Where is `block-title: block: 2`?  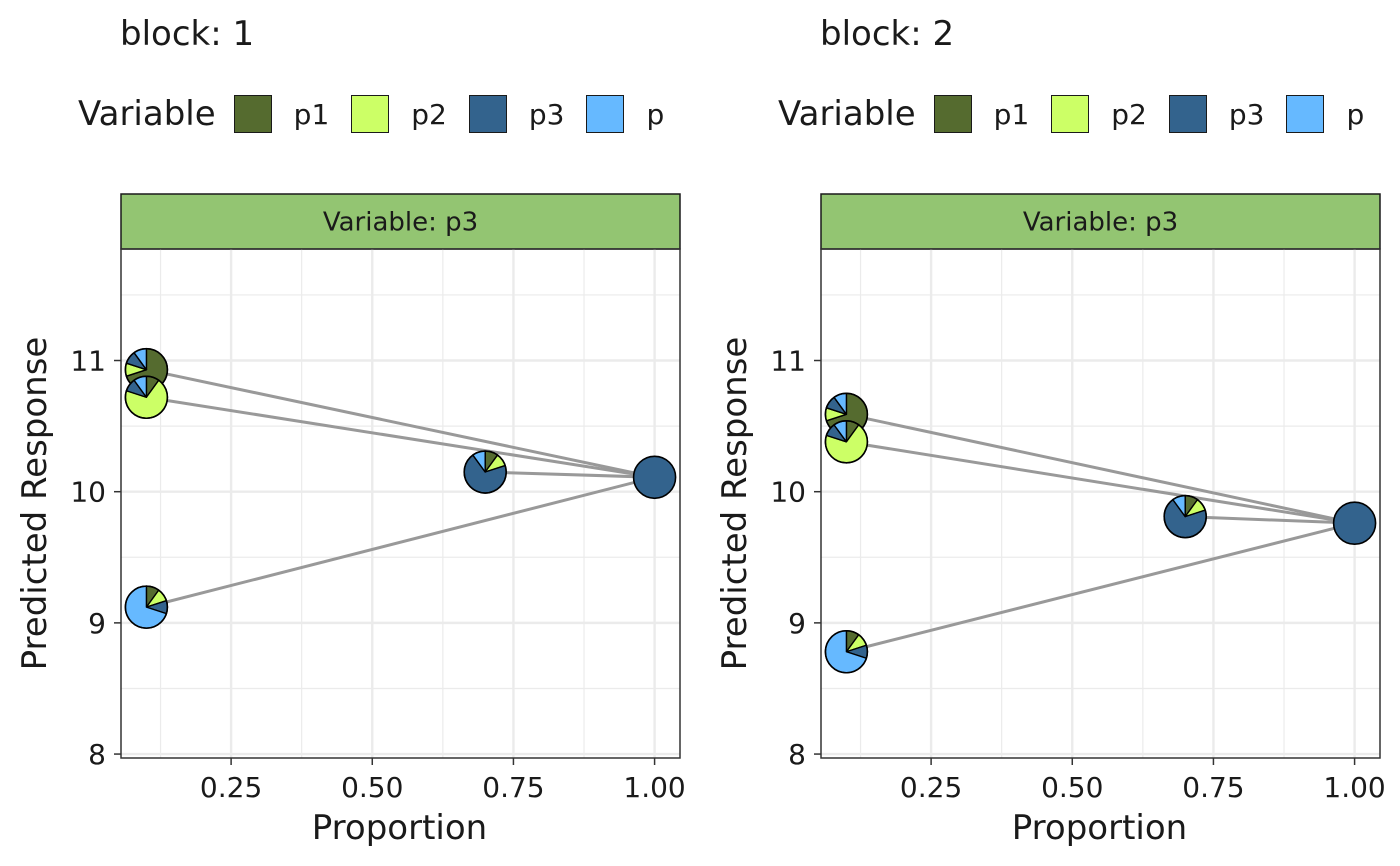
block-title: block: 2 is located at coordinates (887, 34).